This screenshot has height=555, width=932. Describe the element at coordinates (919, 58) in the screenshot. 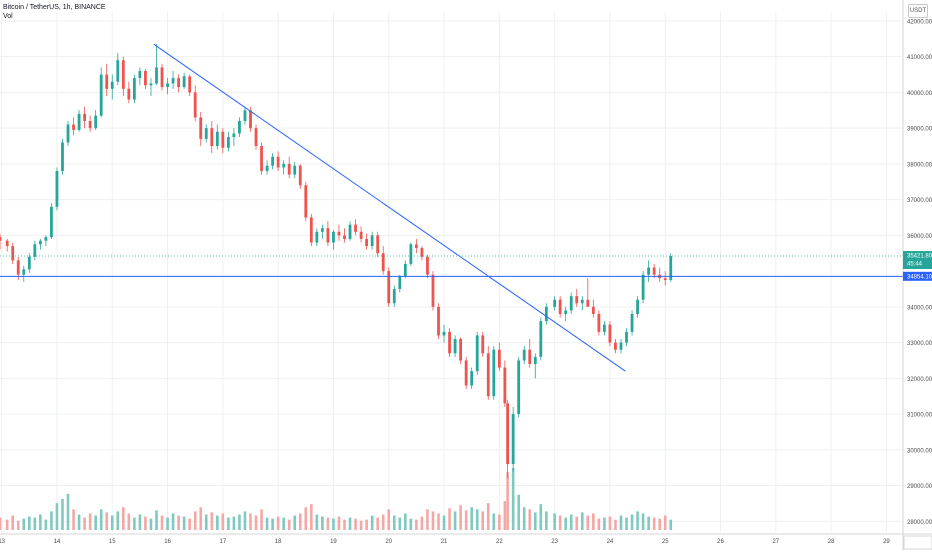

I see `y-tick-label: 41000.00` at that location.